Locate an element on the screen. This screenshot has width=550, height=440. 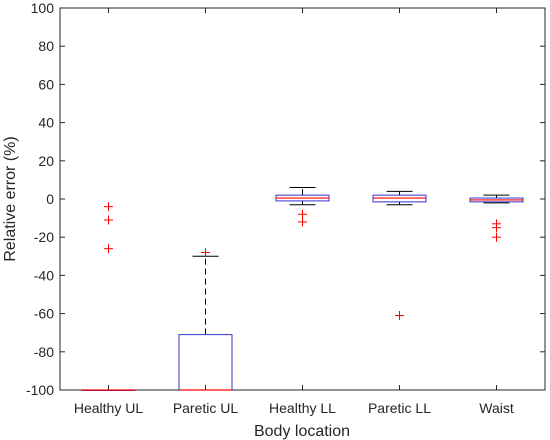
y-tick-label: -60 is located at coordinates (44, 314).